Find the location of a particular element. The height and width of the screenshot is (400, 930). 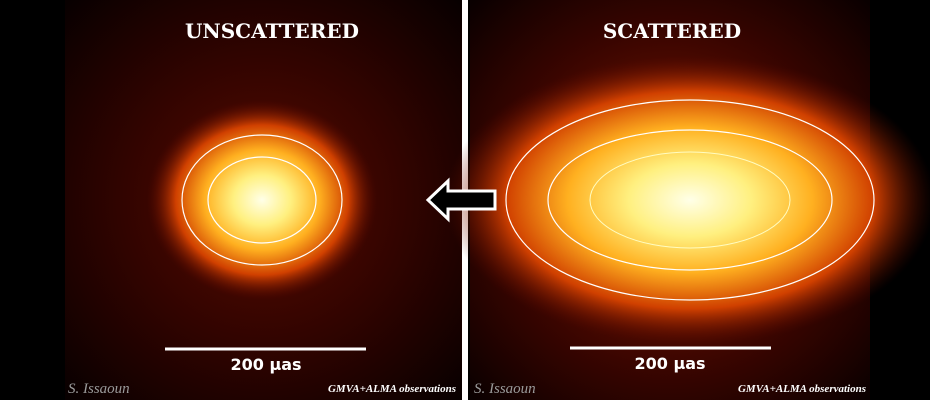

unscattered-source is located at coordinates (262, 200).